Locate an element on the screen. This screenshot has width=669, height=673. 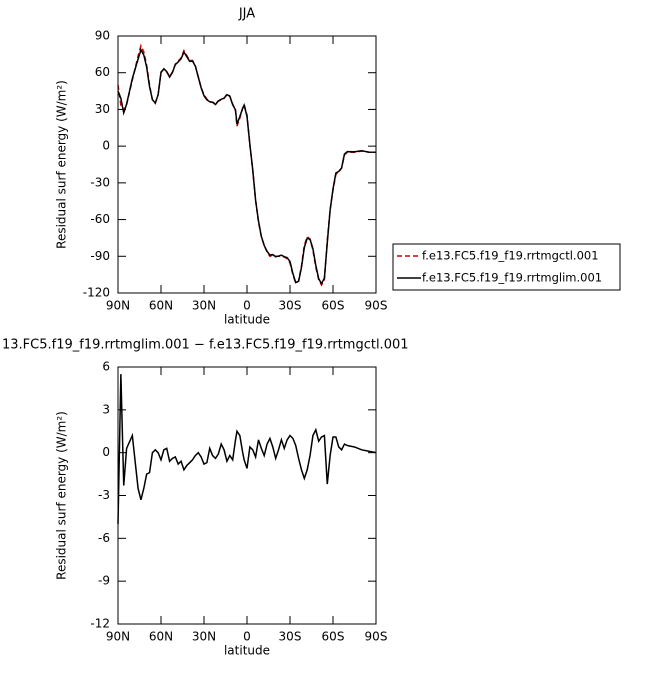
y-tick-label: -9 is located at coordinates (104, 581).